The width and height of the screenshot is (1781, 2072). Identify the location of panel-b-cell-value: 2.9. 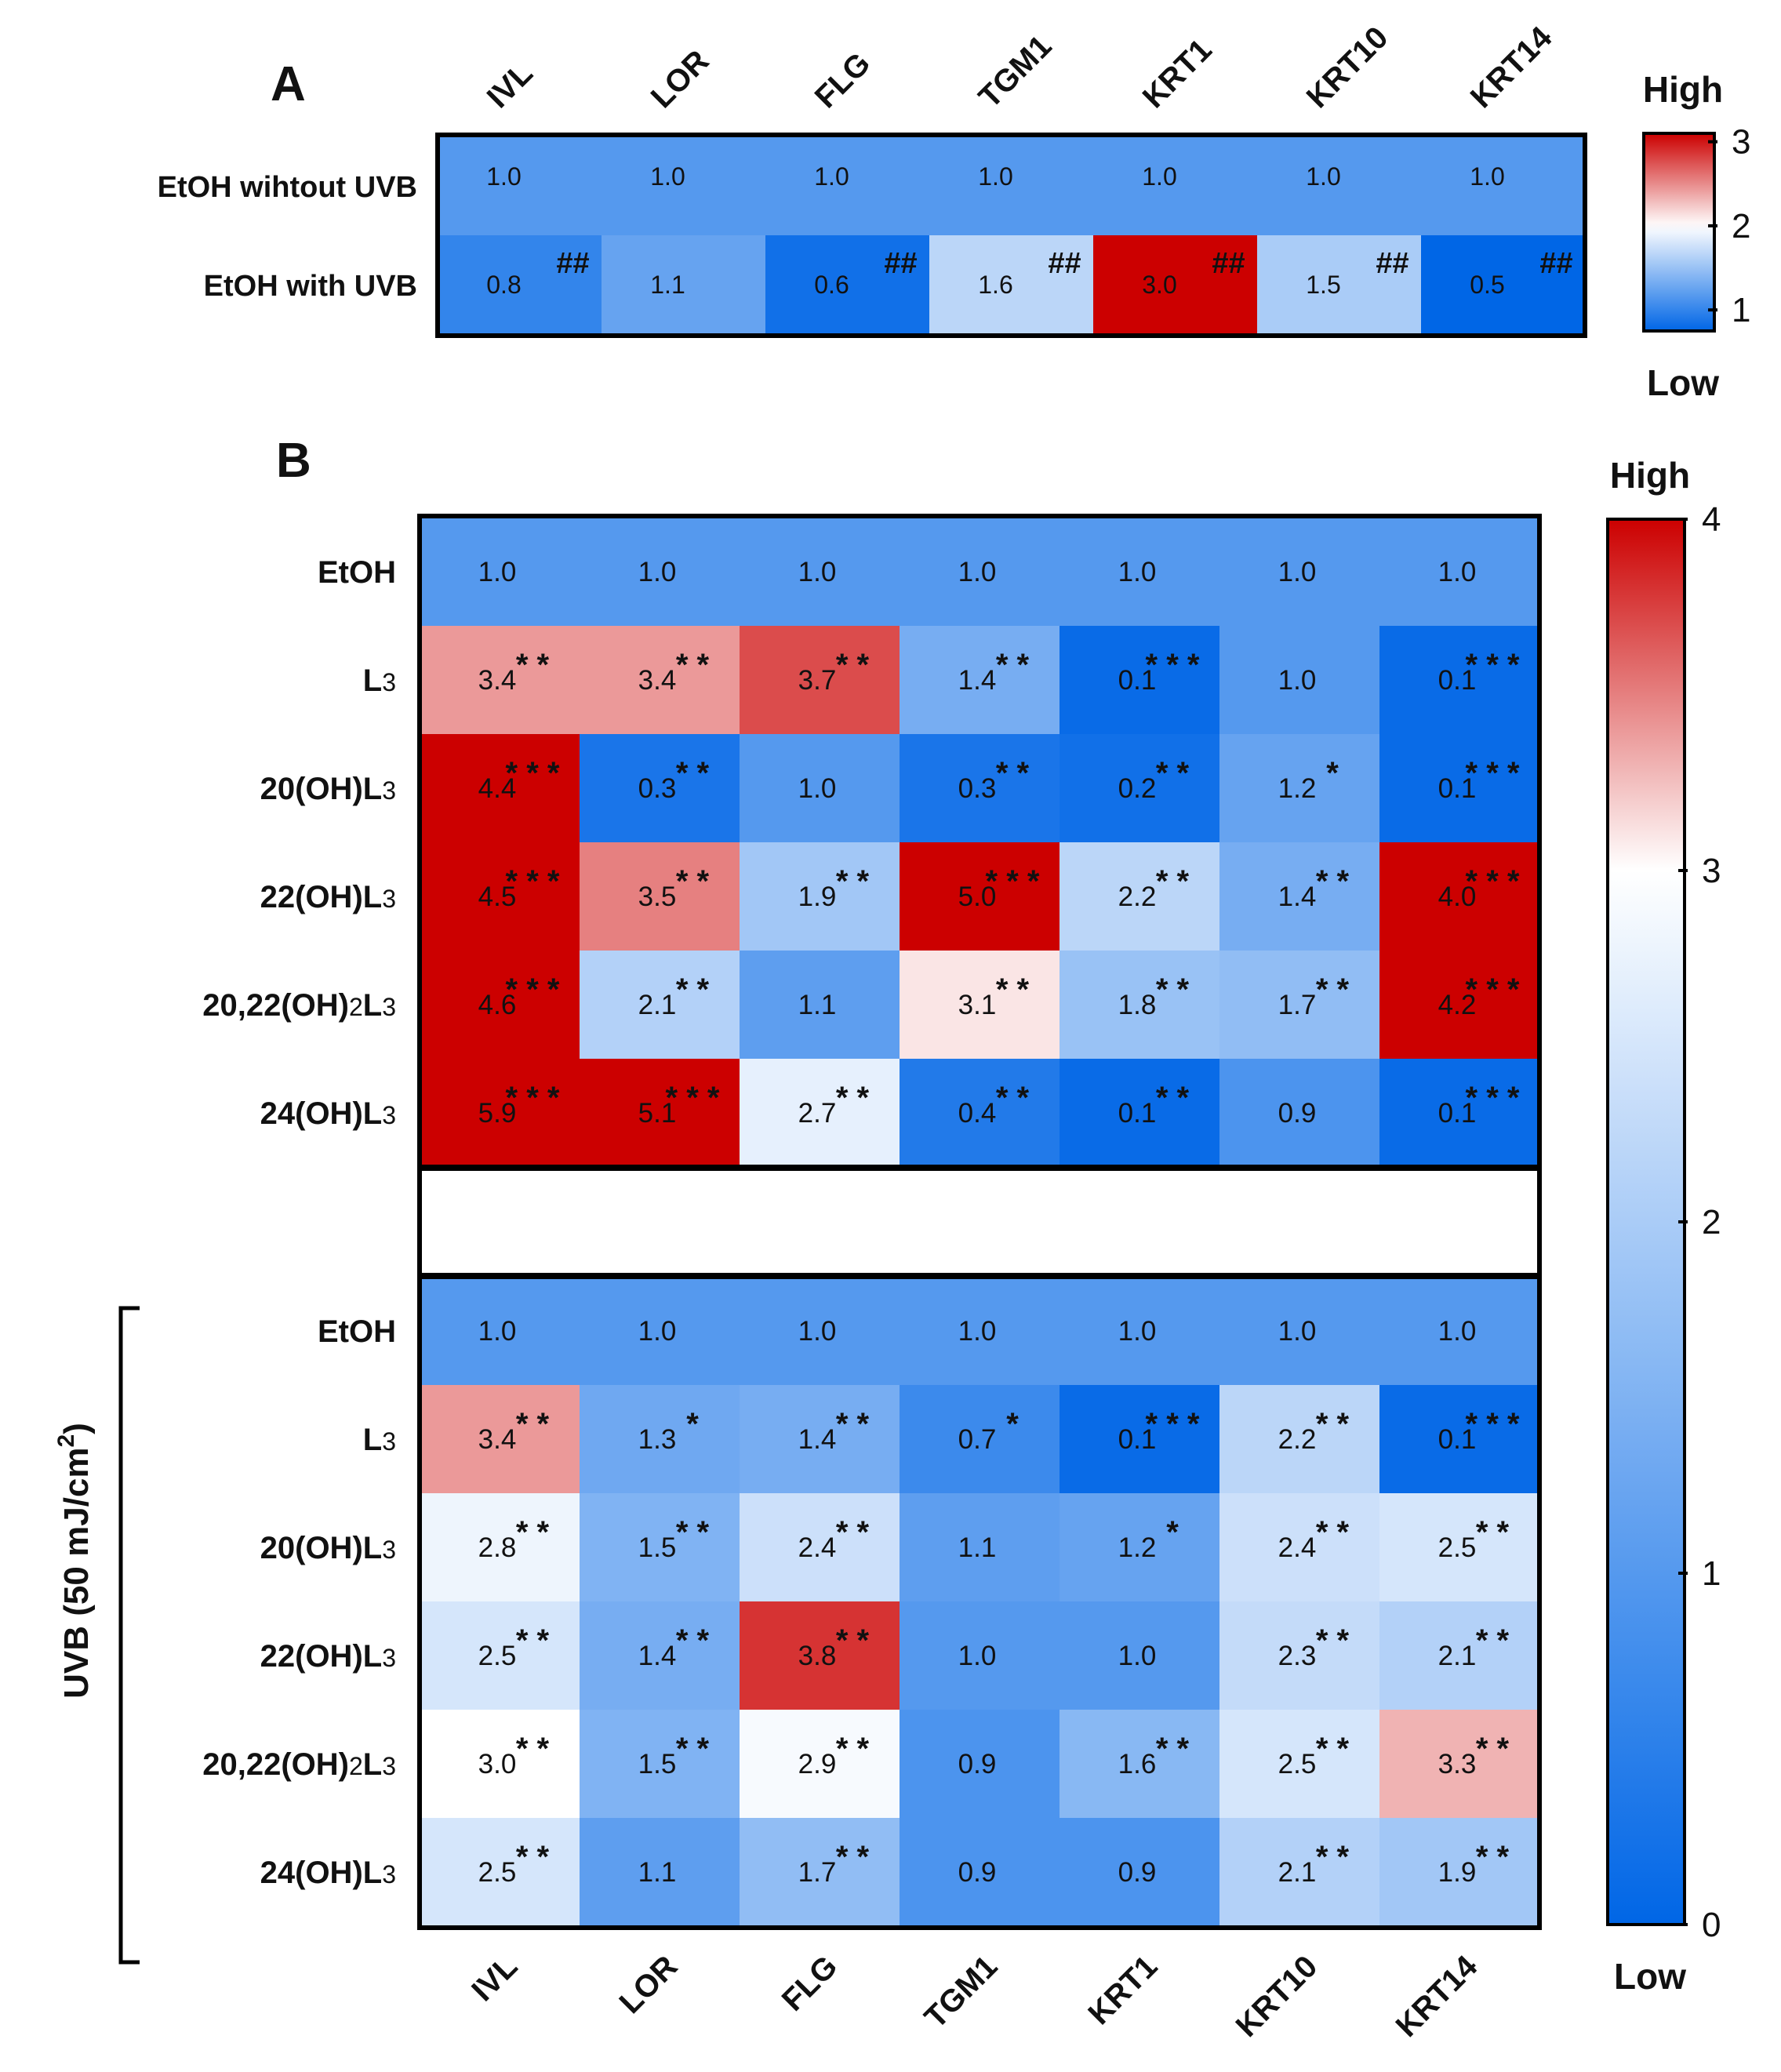
(817, 1764).